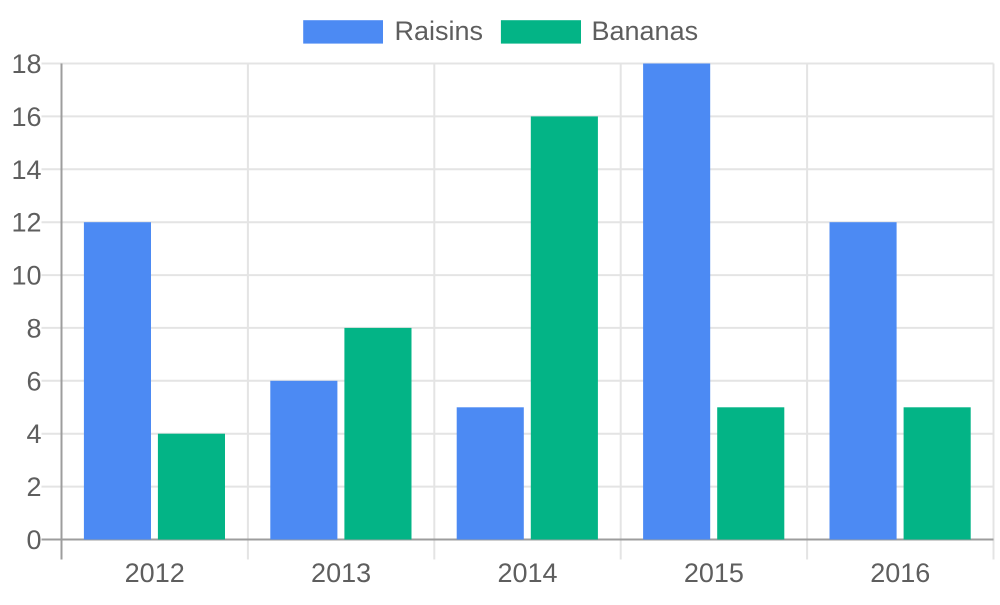 Image resolution: width=1000 pixels, height=605 pixels. Describe the element at coordinates (33, 487) in the screenshot. I see `svg-text: 2` at that location.